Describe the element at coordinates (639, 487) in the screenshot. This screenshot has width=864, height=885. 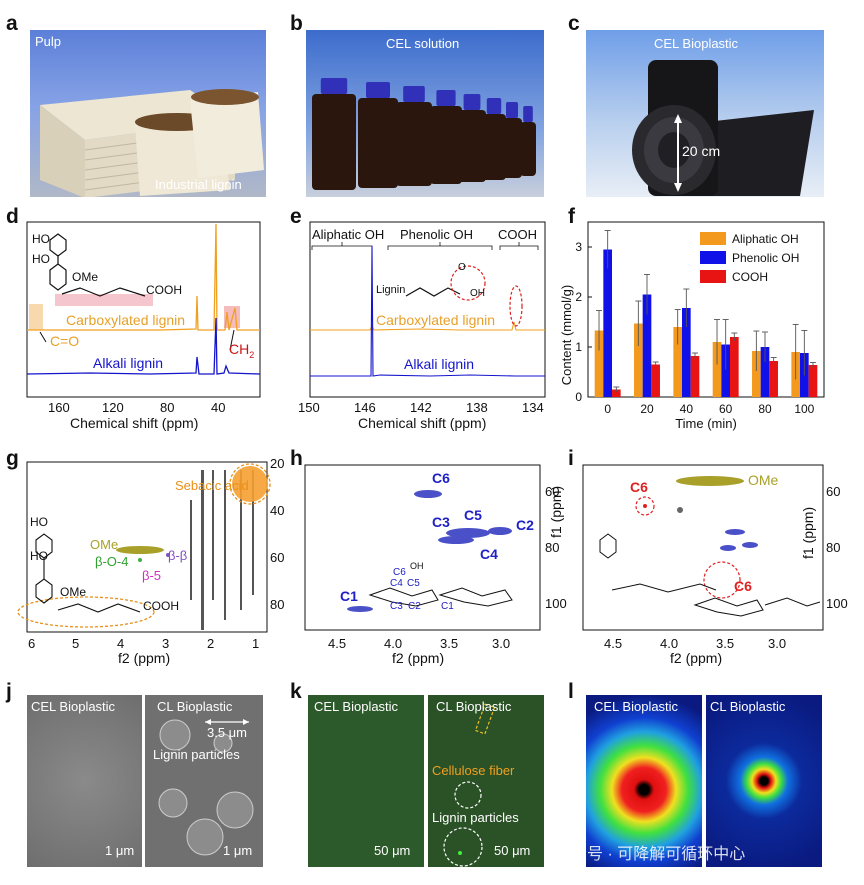
I see `c6-label-i-top: C6` at that location.